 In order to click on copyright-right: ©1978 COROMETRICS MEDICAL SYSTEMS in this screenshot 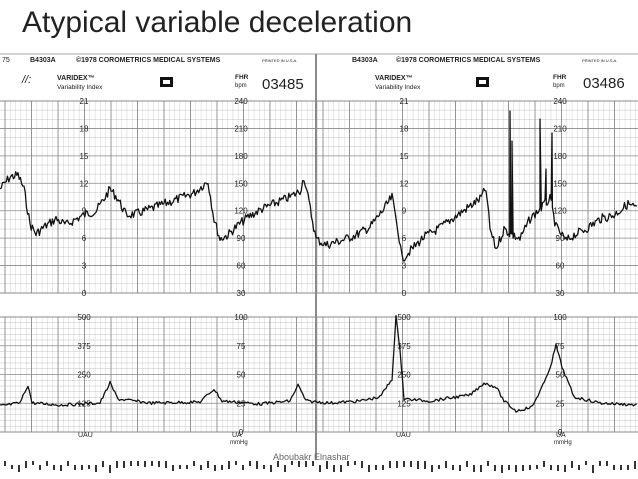, I will do `click(468, 60)`.